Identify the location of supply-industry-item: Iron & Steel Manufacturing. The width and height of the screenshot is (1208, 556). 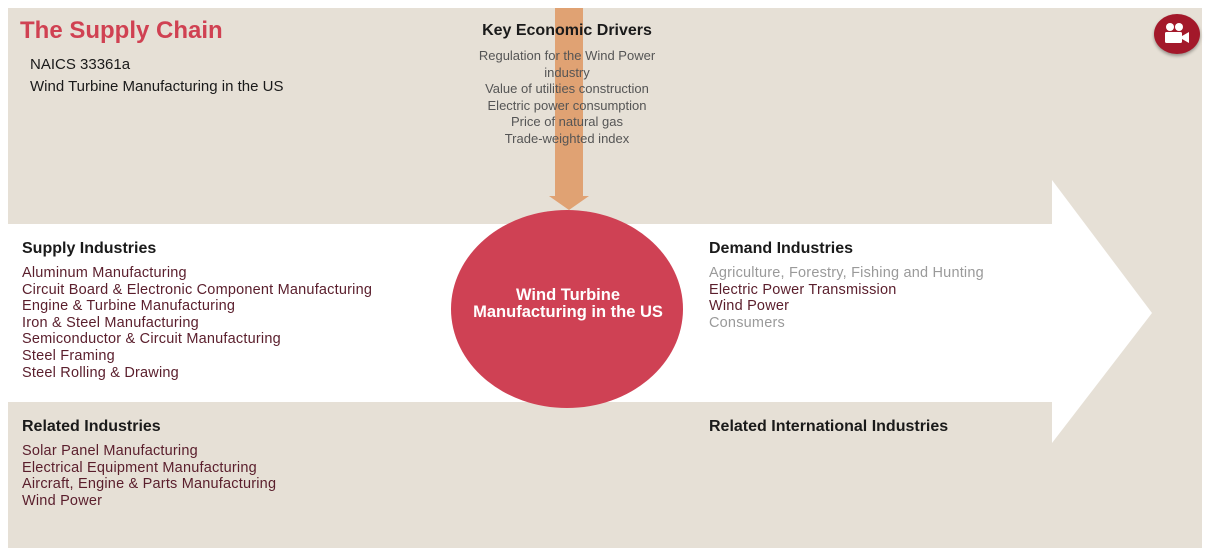
(110, 322).